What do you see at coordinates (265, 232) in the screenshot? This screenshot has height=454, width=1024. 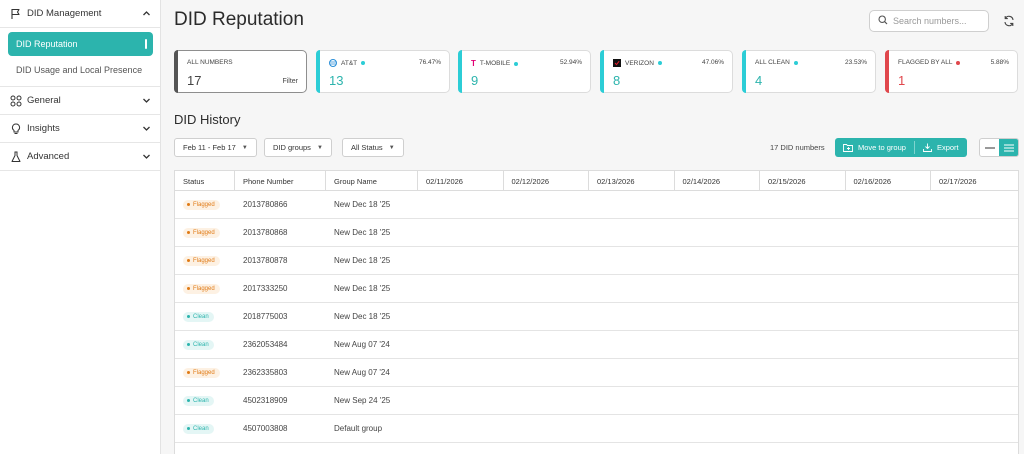 I see `phone-cell: 2013780868` at bounding box center [265, 232].